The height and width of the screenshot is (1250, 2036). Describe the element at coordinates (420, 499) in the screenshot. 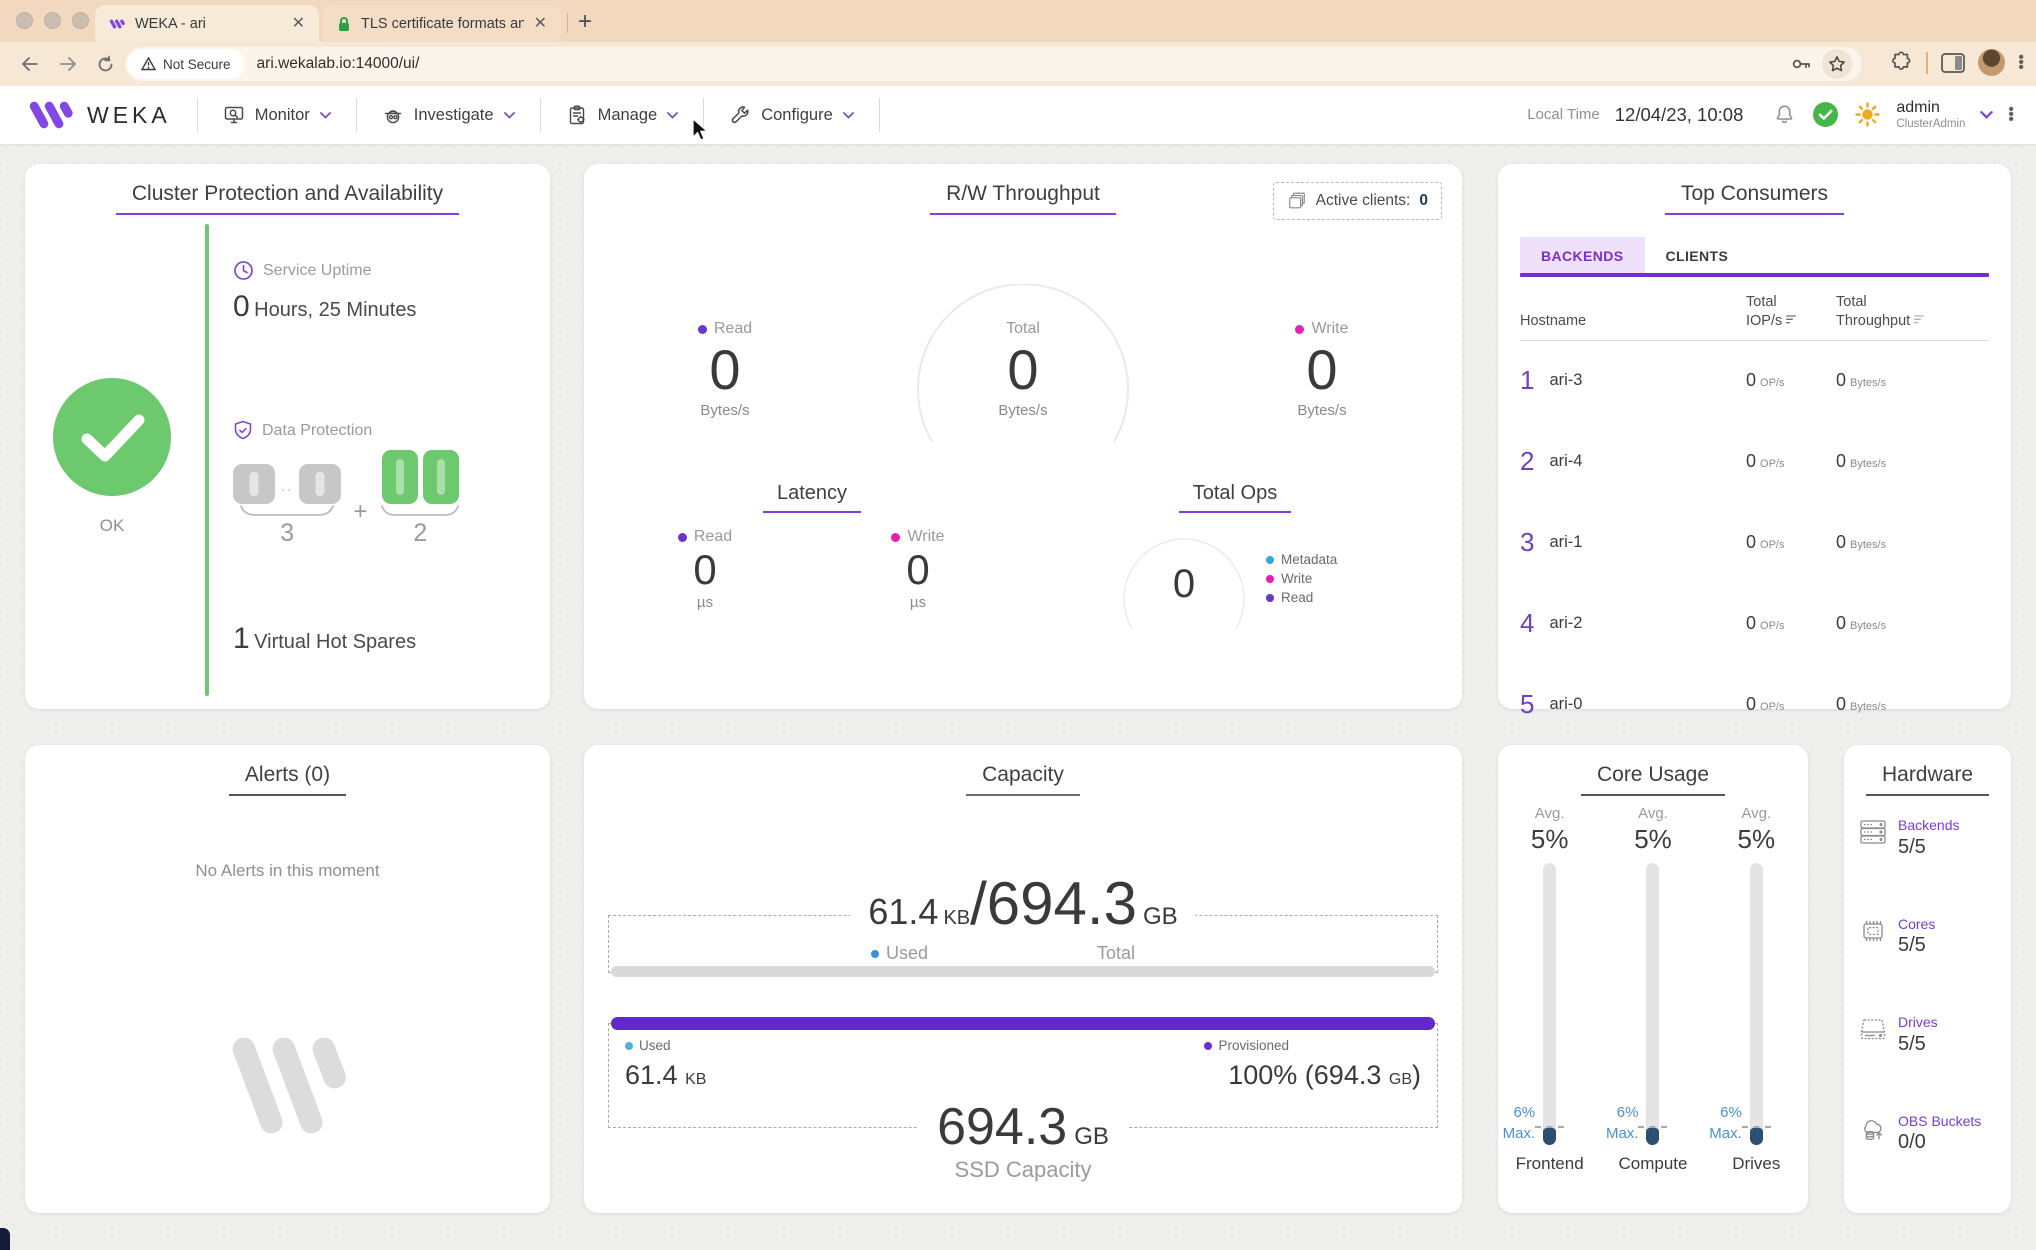

I see `parity-blocks-group: 2` at that location.